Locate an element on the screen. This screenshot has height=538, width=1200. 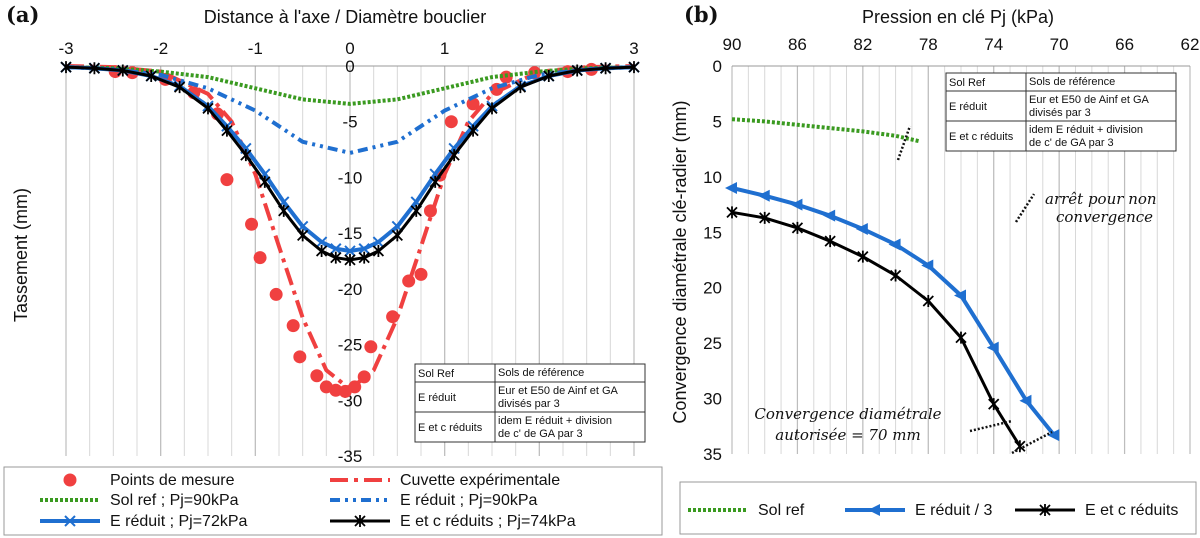
chart-a-y-tick-1: -5 is located at coordinates (349, 122).